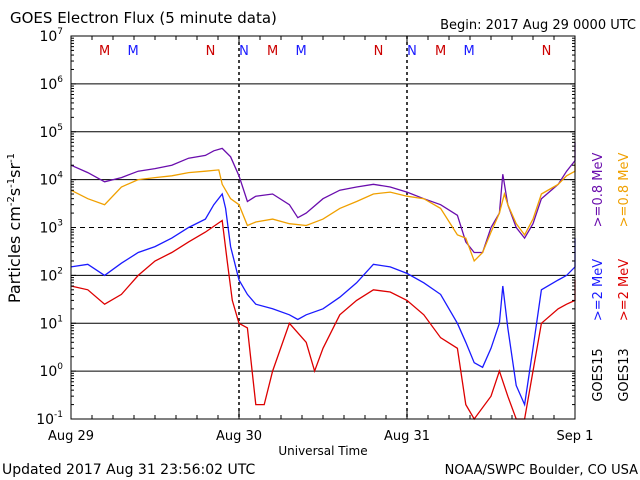 The width and height of the screenshot is (640, 480). Describe the element at coordinates (51, 323) in the screenshot. I see `y-tick-label: 10¹` at that location.